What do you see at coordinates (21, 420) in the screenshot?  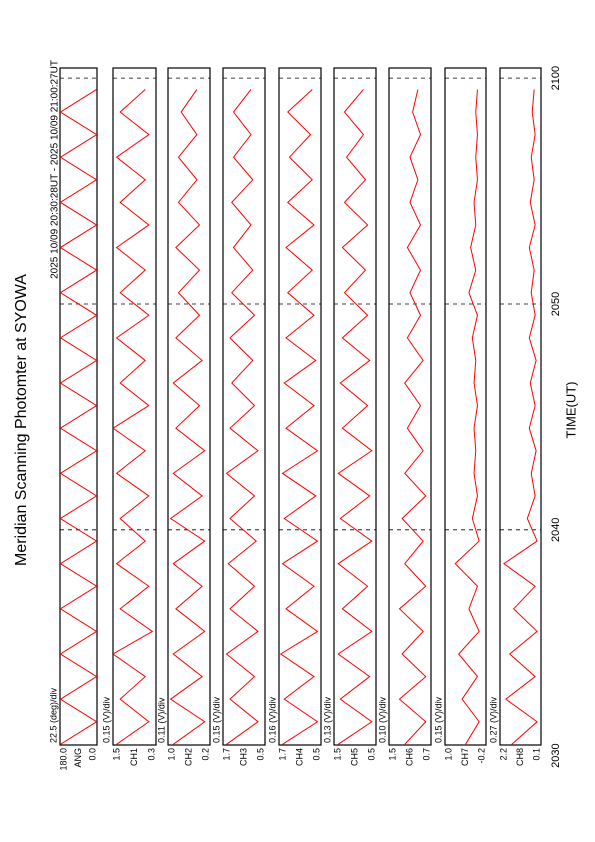 I see `chart-title: Meridian Scanning Photomter at SYOWA` at bounding box center [21, 420].